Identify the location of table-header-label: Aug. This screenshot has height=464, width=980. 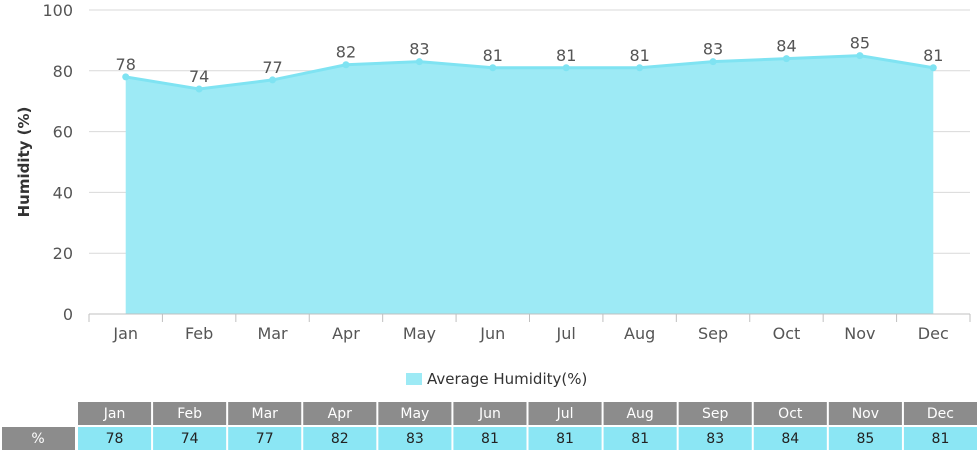
(639, 414).